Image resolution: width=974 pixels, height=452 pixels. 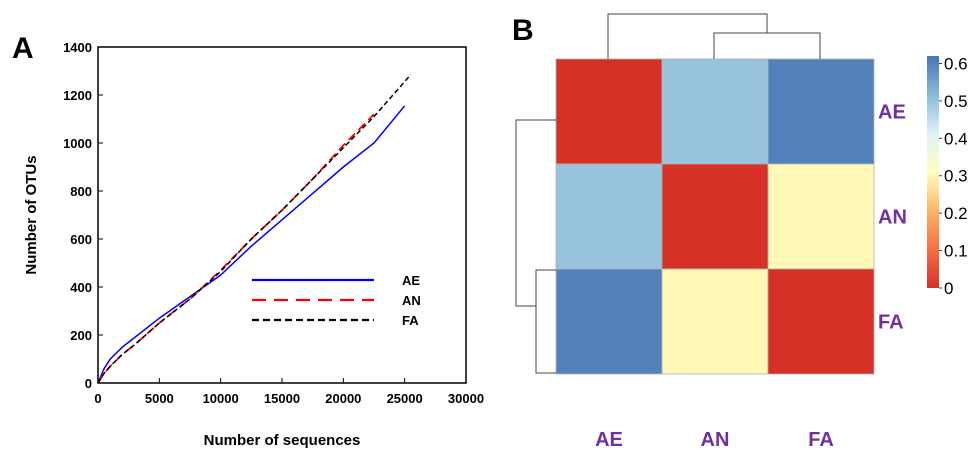 I want to click on heatmap-row-labels: AE AN FA, so click(x=892, y=218).